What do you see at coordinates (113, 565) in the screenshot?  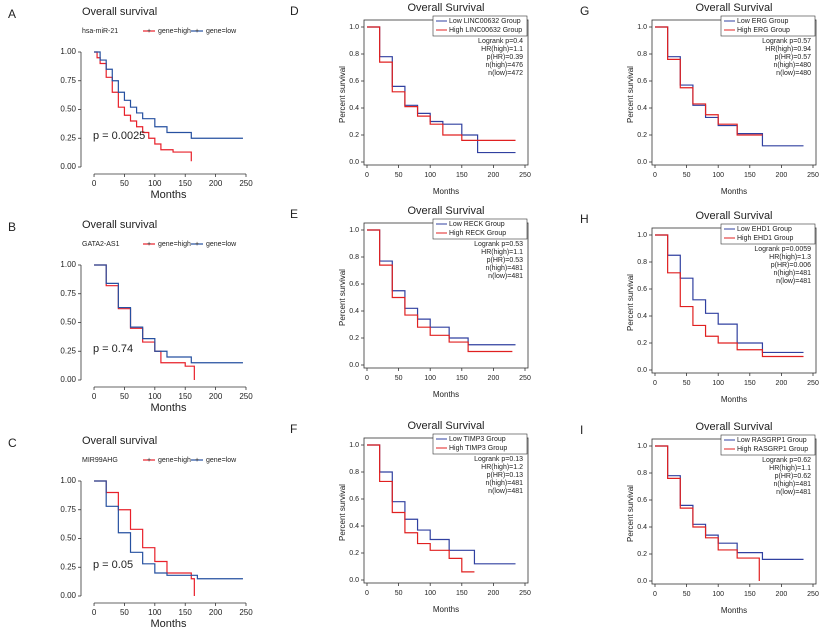 I see `p-value: p = 0.05` at bounding box center [113, 565].